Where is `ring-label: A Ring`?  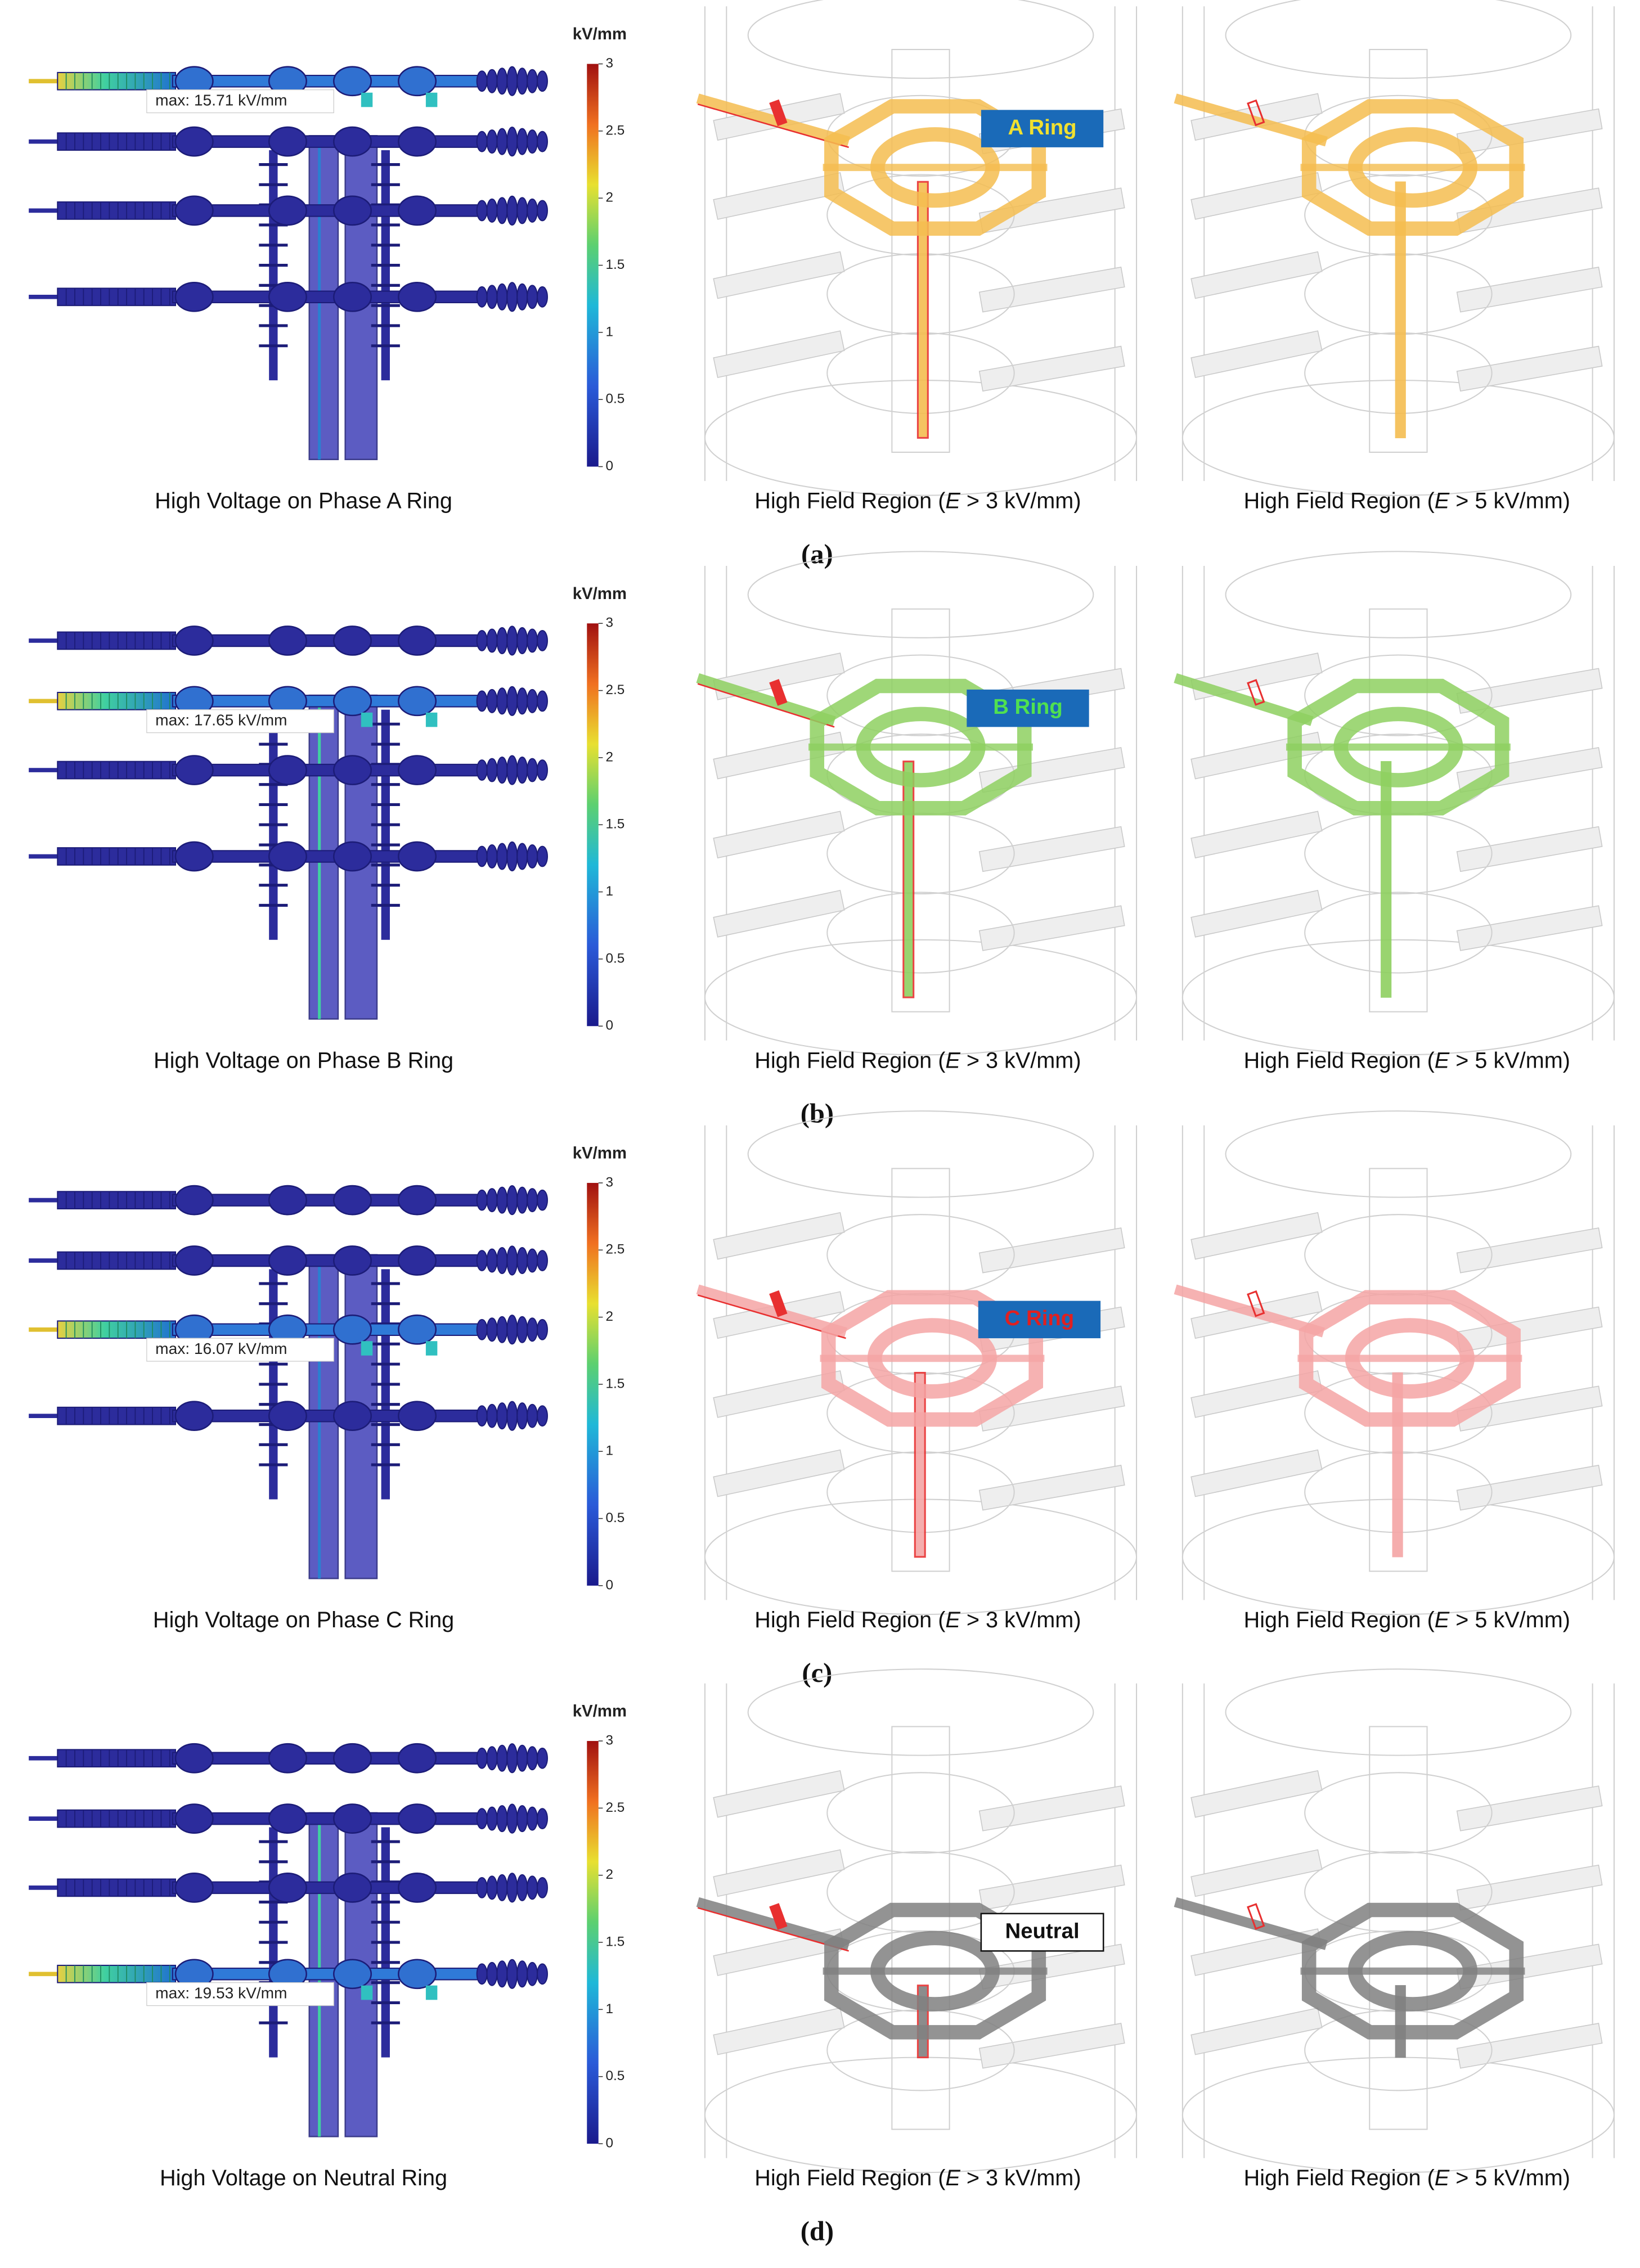 ring-label: A Ring is located at coordinates (1042, 127).